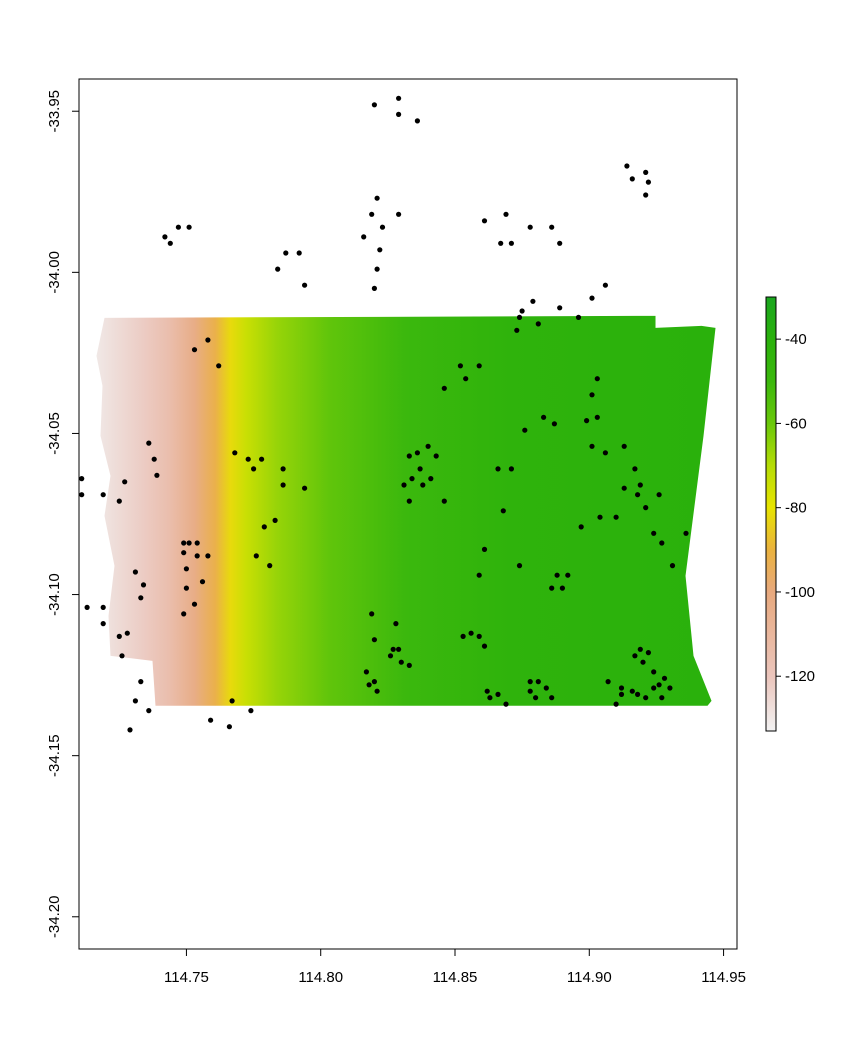 This screenshot has height=1052, width=849. I want to click on legend-tick-label: -120, so click(800, 676).